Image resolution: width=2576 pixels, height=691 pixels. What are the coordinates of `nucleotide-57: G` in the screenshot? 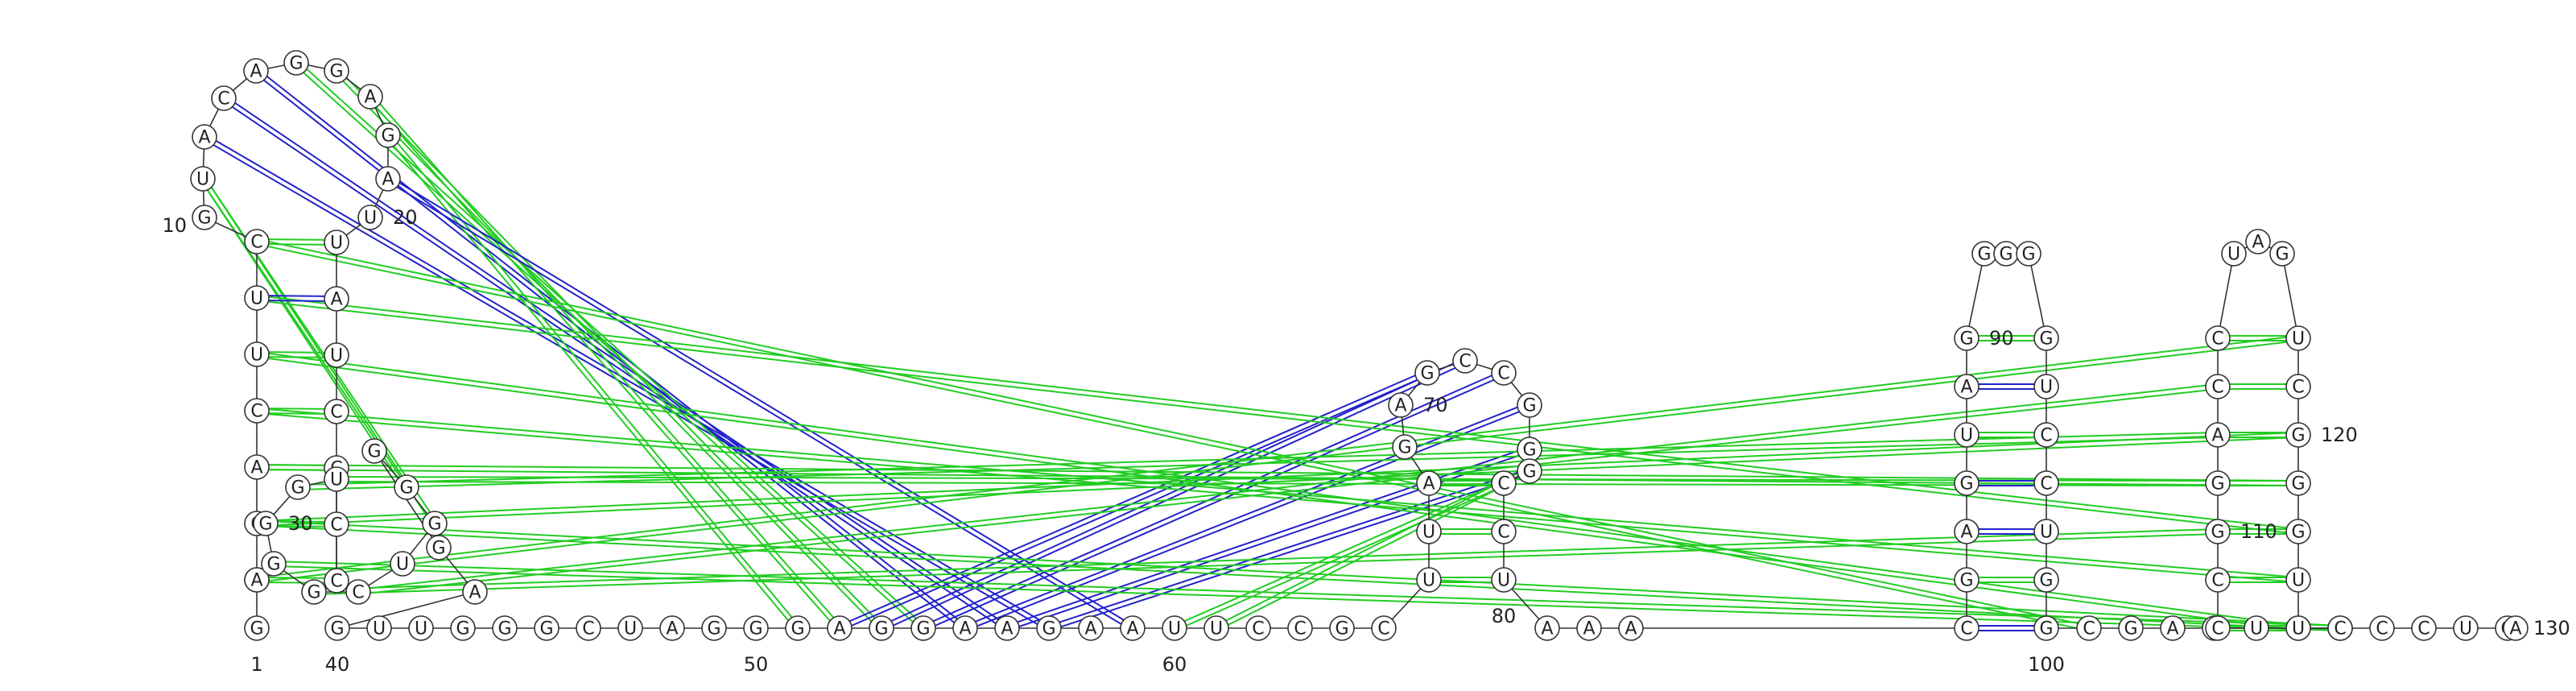 It's located at (1049, 628).